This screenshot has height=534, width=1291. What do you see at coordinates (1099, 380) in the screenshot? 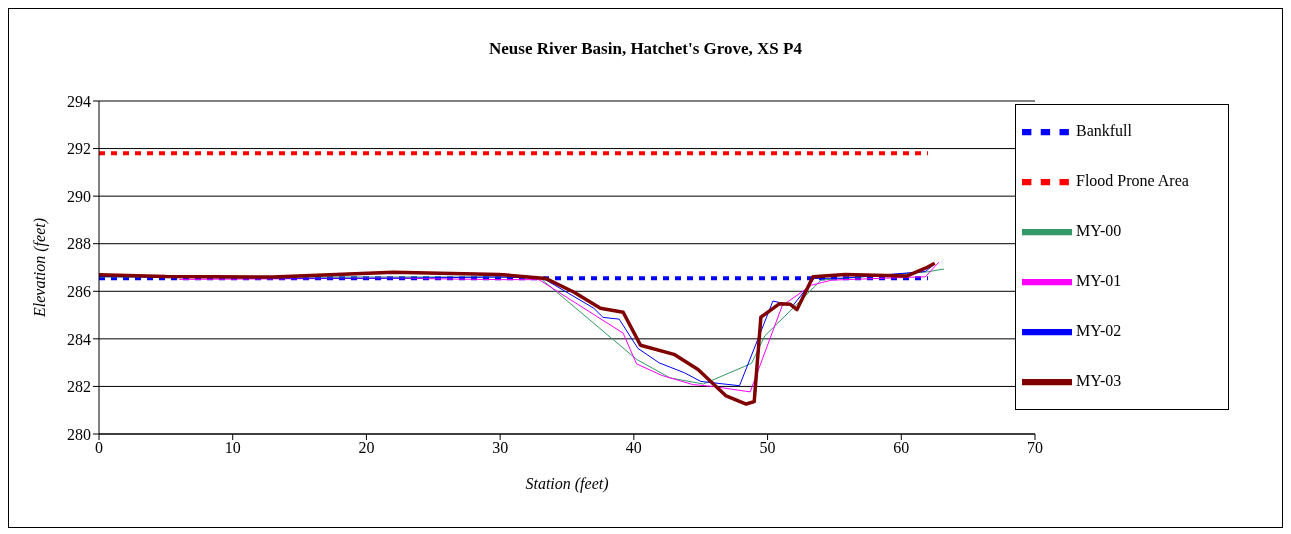
I see `legend-label: MY-03` at bounding box center [1099, 380].